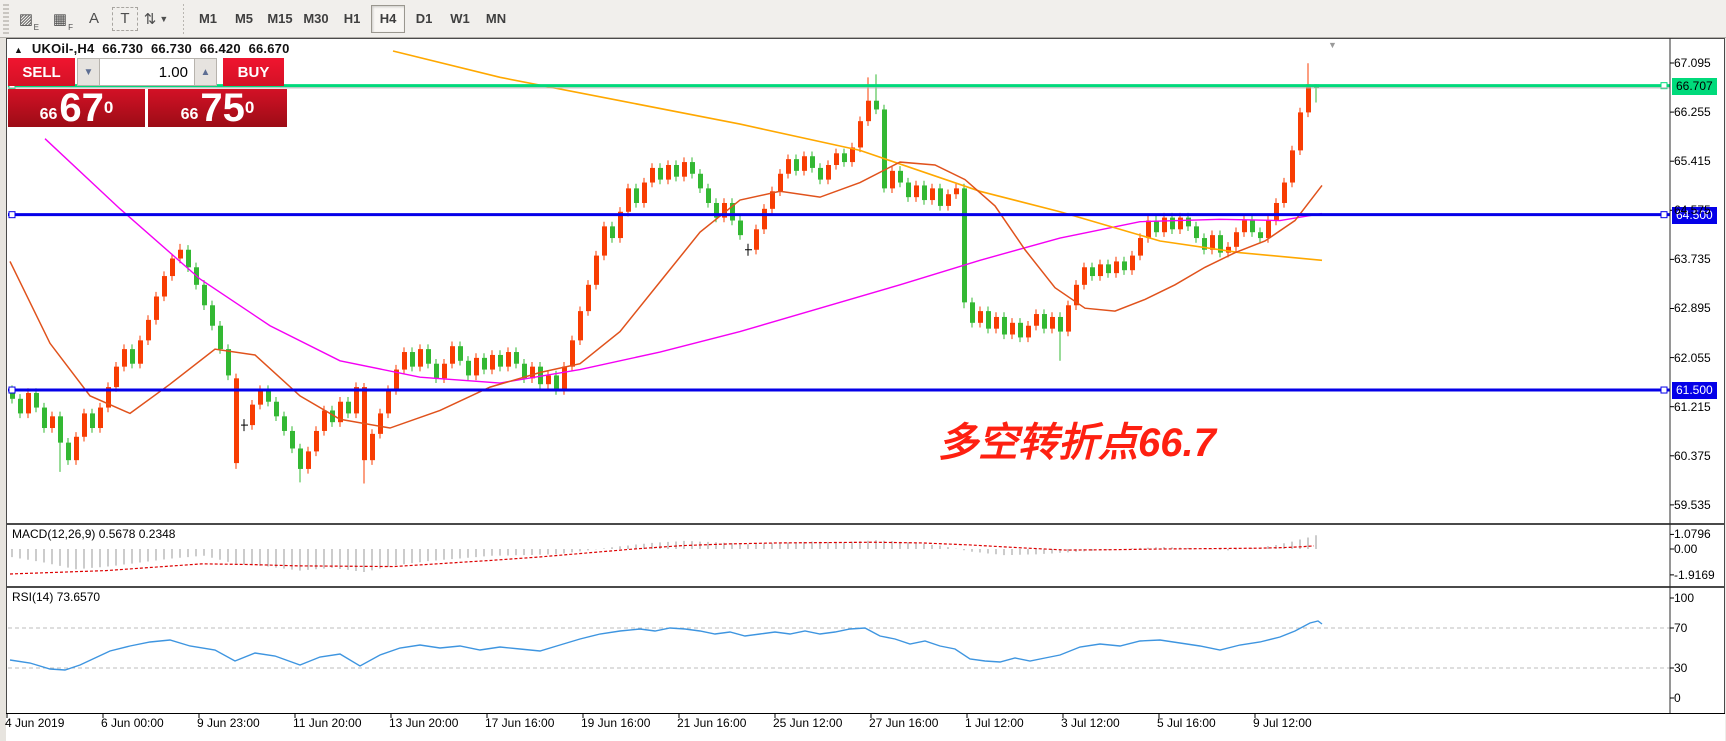 The image size is (1726, 741). I want to click on date-tick-label: 21 Jun 16:00, so click(712, 723).